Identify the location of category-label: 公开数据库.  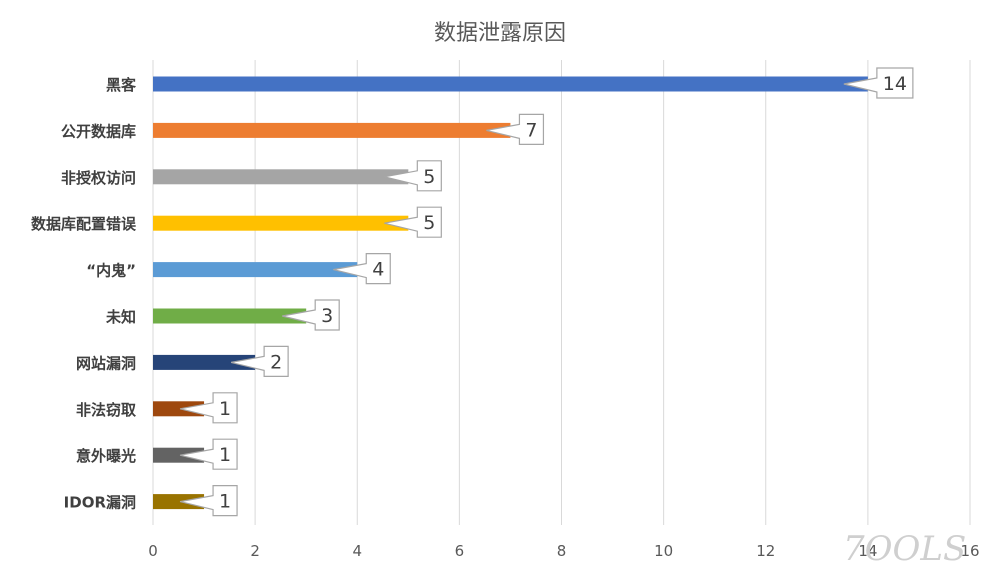
(98, 131).